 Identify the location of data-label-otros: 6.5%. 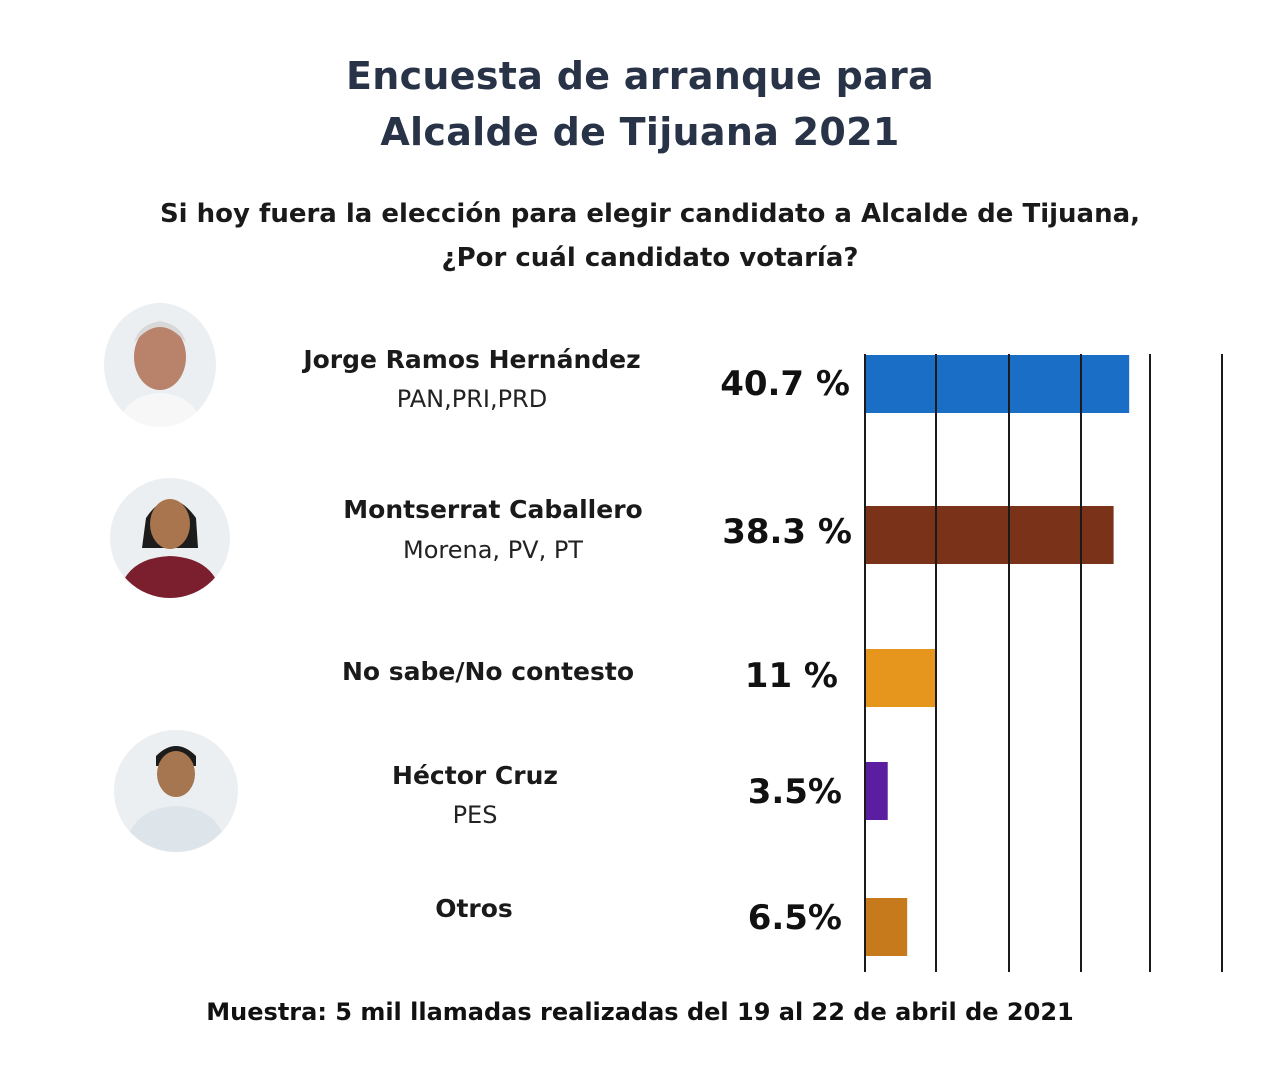
(794, 918).